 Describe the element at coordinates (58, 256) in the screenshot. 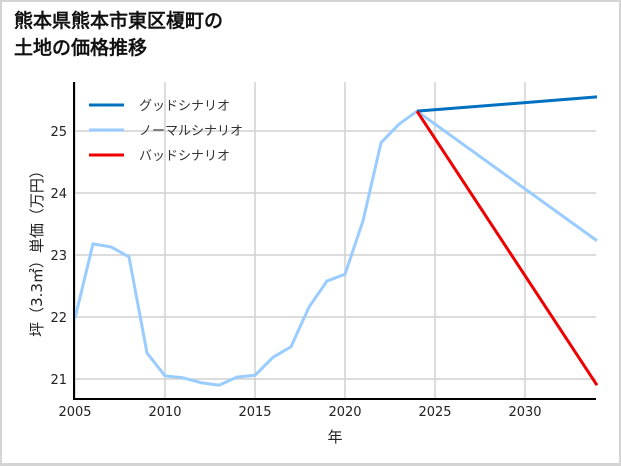

I see `y-tick-label: 23` at that location.